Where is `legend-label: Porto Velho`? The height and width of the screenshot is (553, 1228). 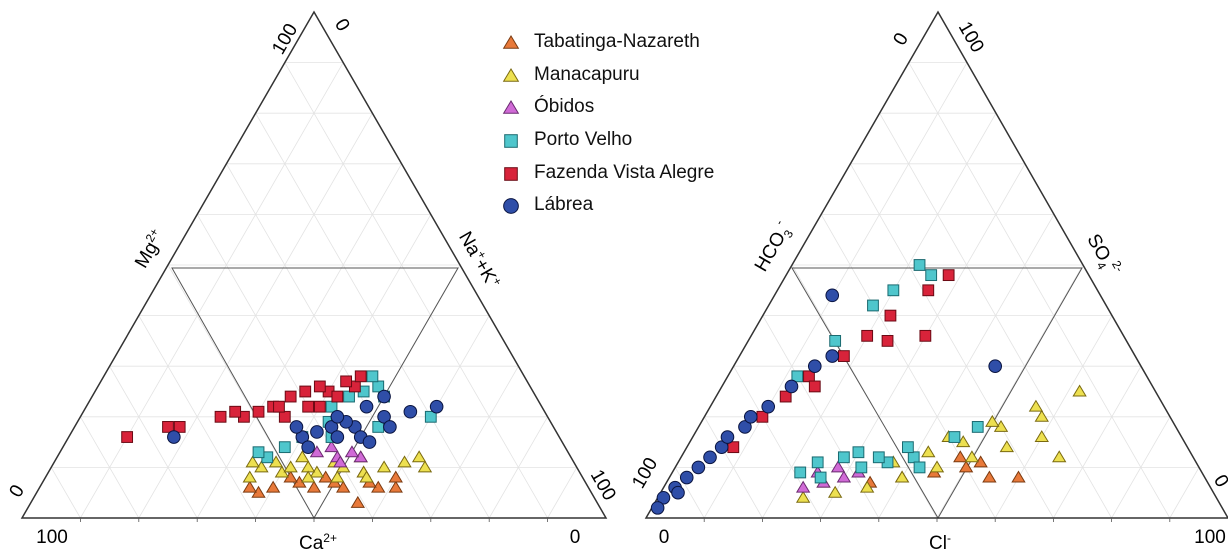
legend-label: Porto Velho is located at coordinates (583, 140).